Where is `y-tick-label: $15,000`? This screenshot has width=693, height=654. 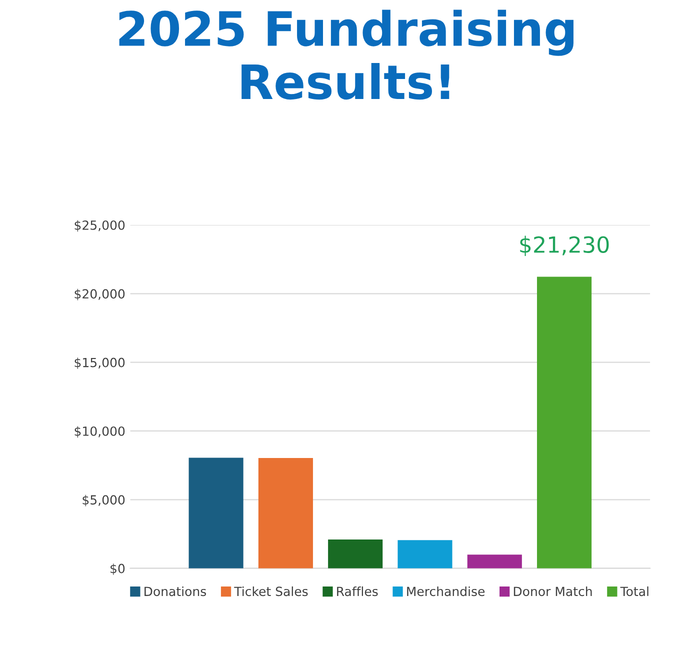 y-tick-label: $15,000 is located at coordinates (99, 363).